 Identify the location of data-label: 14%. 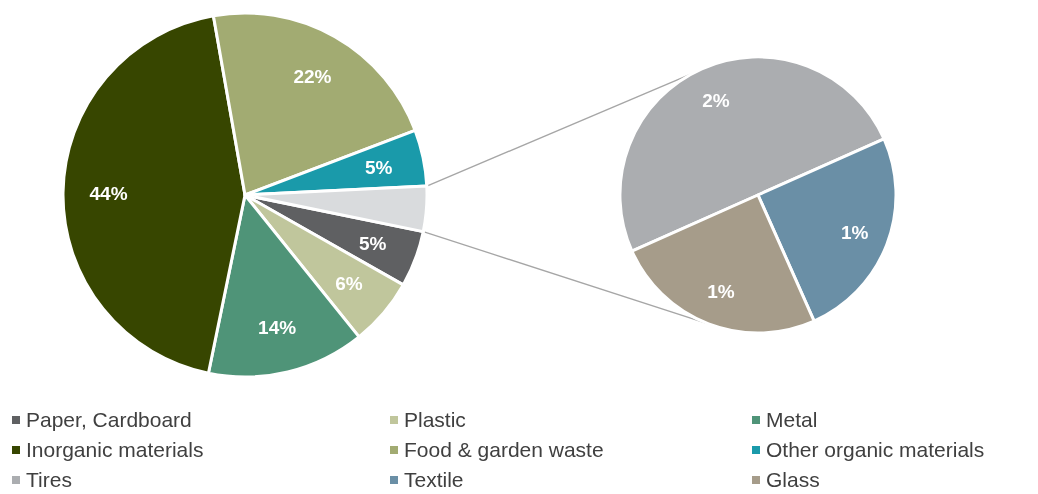
(277, 328).